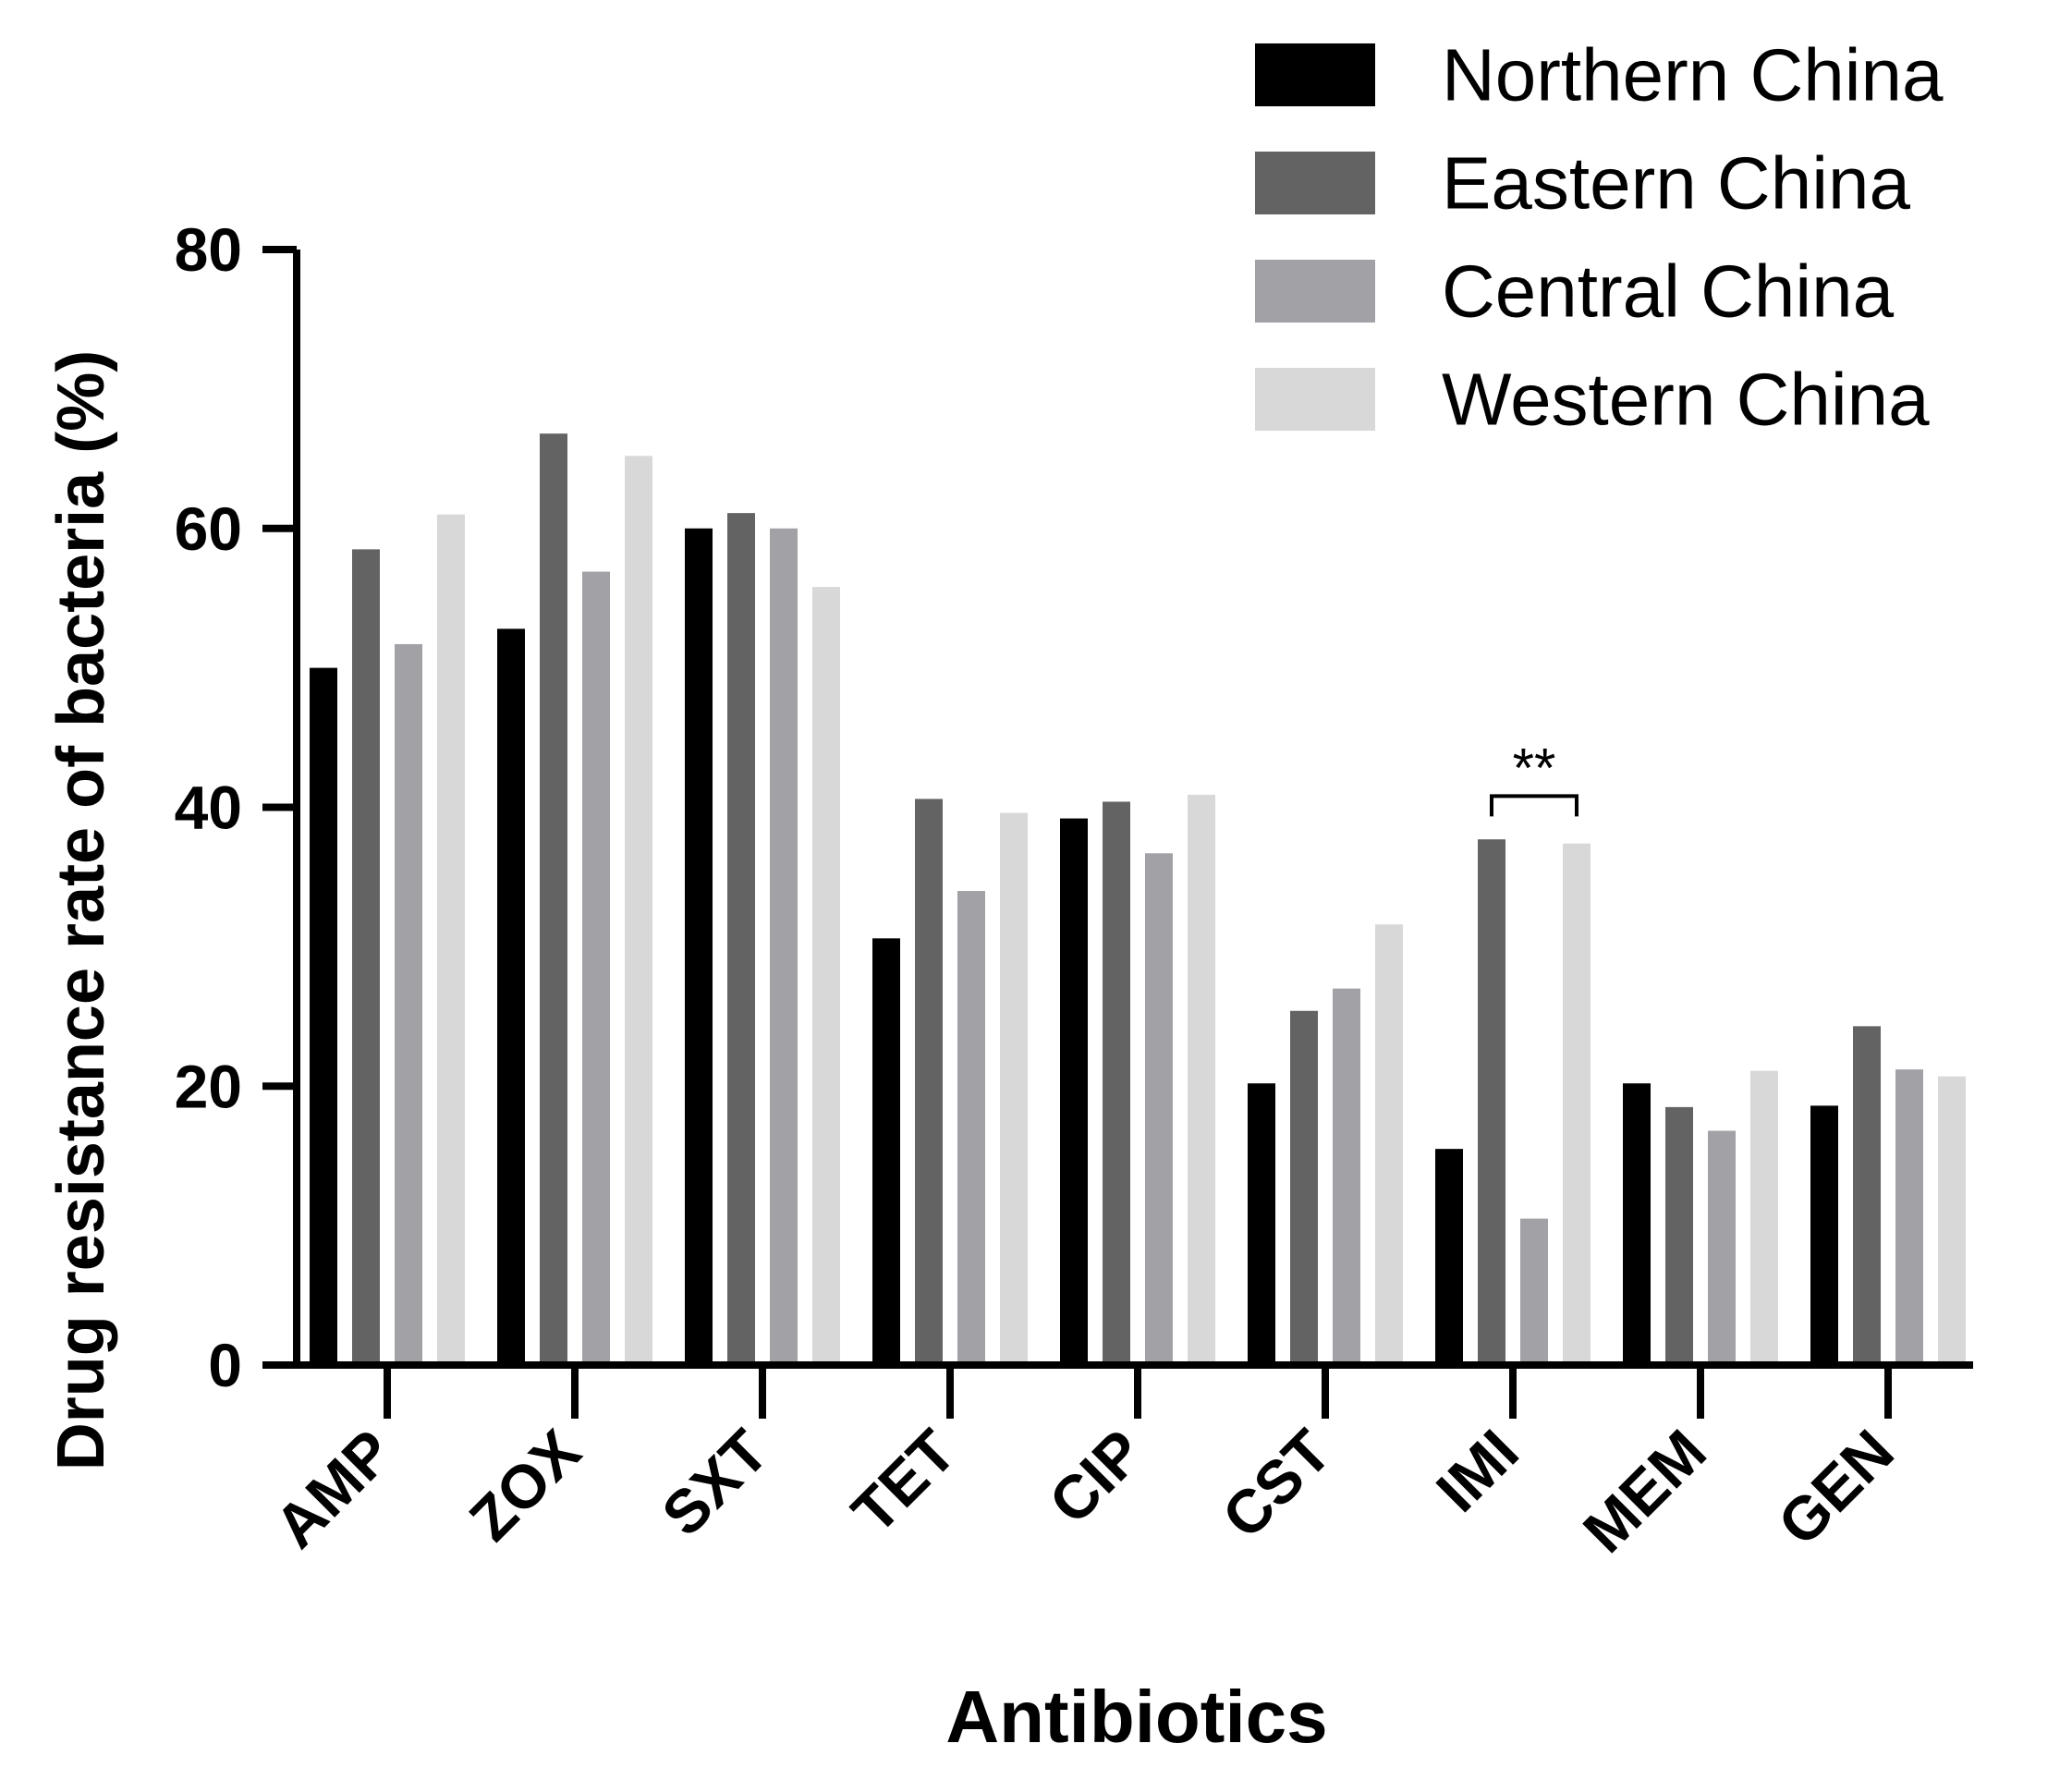  I want to click on bar-mem-northern-china, so click(1637, 1224).